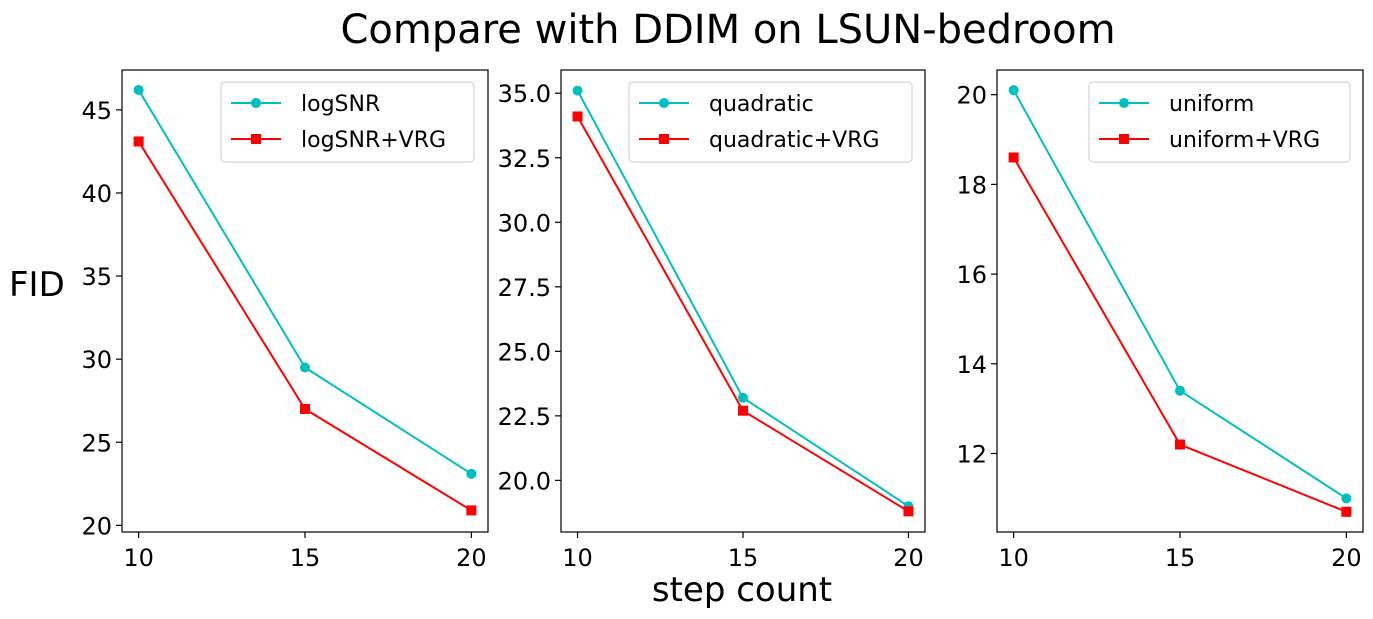  I want to click on y-tick-label: 30.0, so click(524, 223).